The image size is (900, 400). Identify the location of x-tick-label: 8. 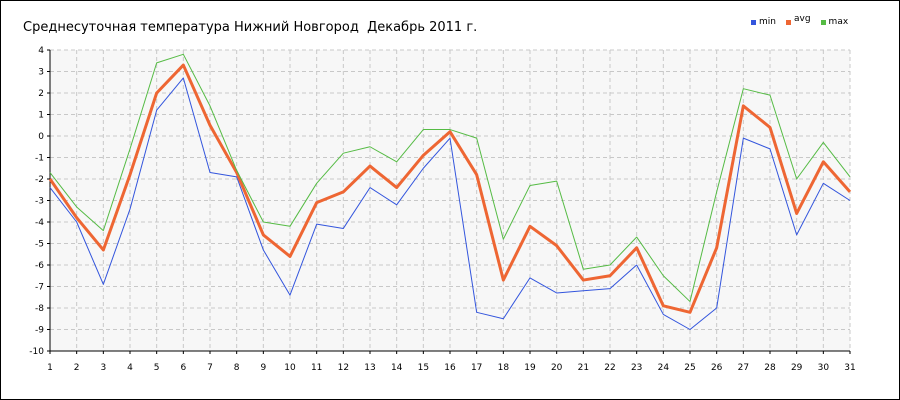
(237, 368).